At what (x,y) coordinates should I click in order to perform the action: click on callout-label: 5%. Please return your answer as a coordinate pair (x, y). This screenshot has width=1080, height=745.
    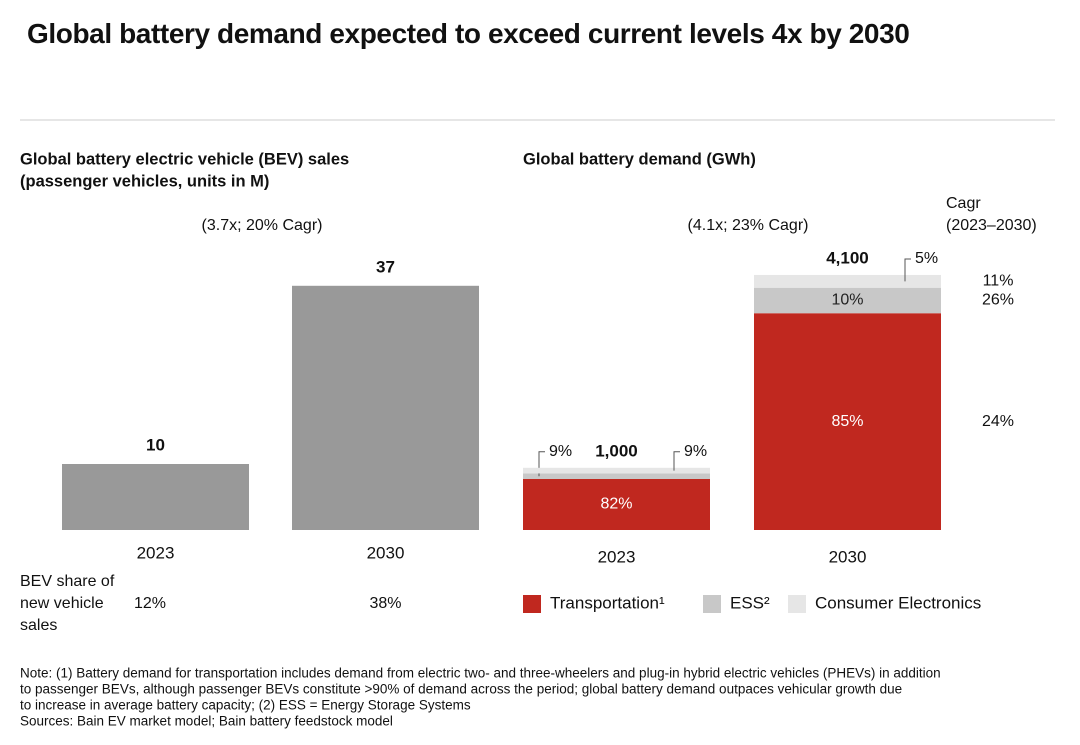
    Looking at the image, I should click on (926, 258).